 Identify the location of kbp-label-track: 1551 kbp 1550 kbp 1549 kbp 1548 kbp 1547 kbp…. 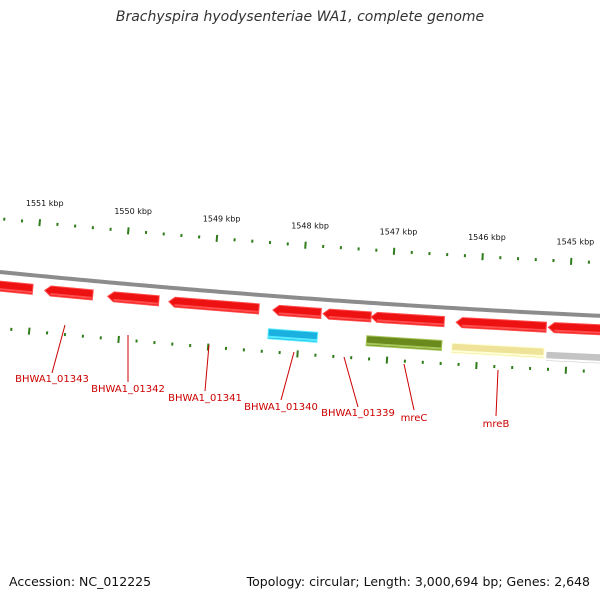
(310, 222).